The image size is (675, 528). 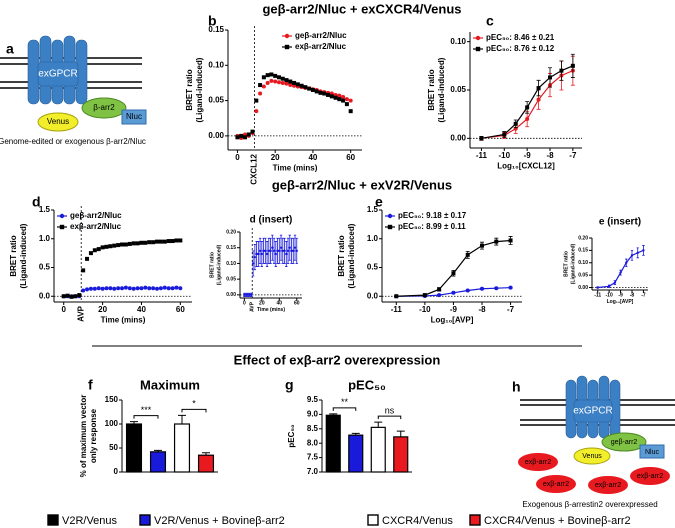 I want to click on y-tick-label: 7.0, so click(x=313, y=471).